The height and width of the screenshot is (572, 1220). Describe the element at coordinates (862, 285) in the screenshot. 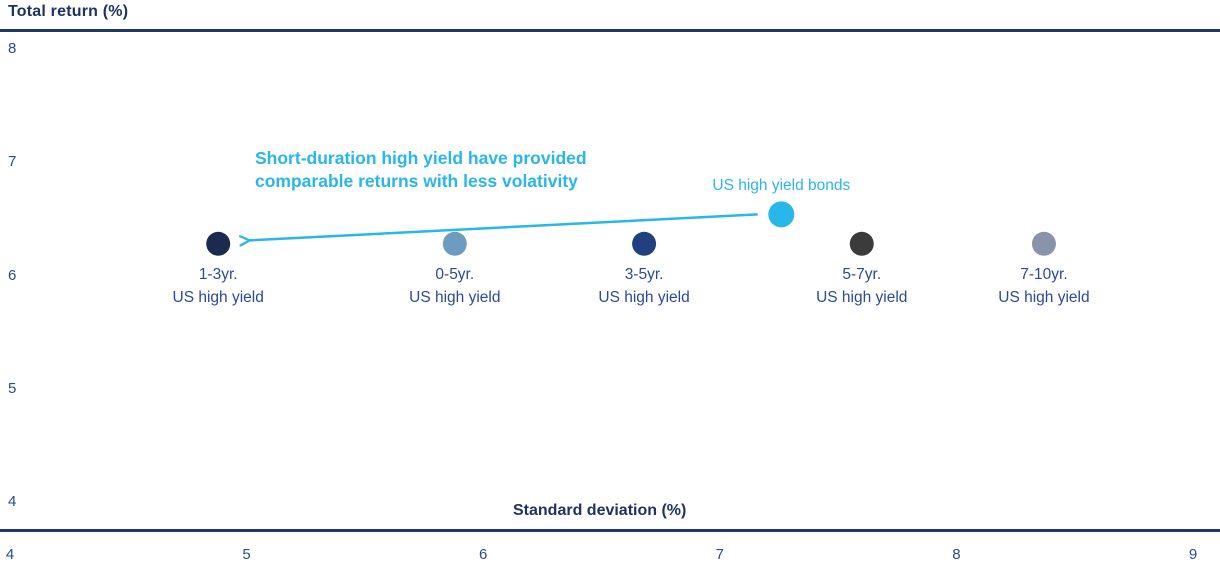

I see `data-point-label: 5-7yr. US high yield` at that location.